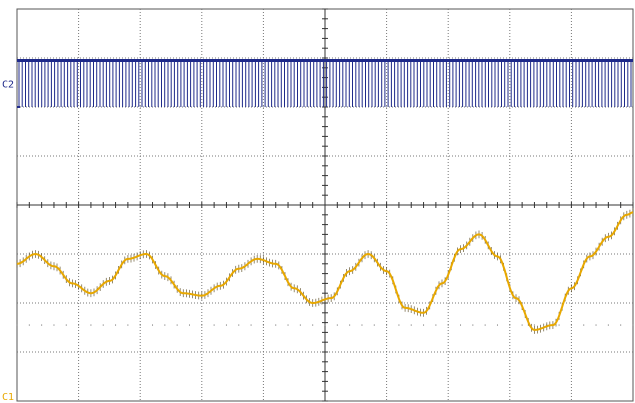 This screenshot has height=403, width=635. I want to click on ch2-pulses, so click(325, 83).